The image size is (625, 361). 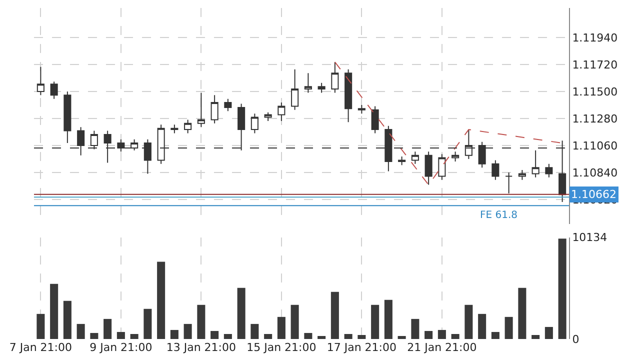 What do you see at coordinates (40, 347) in the screenshot?
I see `x-tick-label: 7 Jan 21:00` at bounding box center [40, 347].